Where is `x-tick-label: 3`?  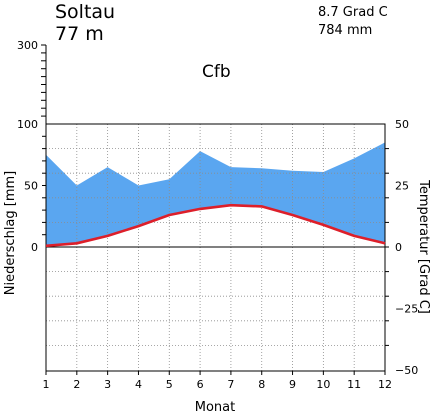 x-tick-label: 3 is located at coordinates (107, 384).